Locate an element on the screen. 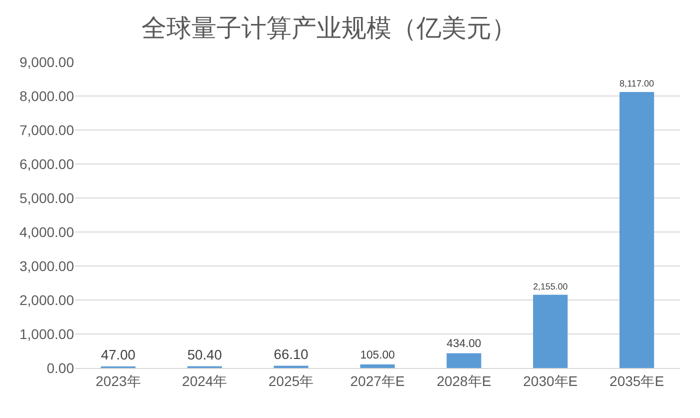  chart-title: 全球量子计算产业规模（亿美元） is located at coordinates (329, 28).